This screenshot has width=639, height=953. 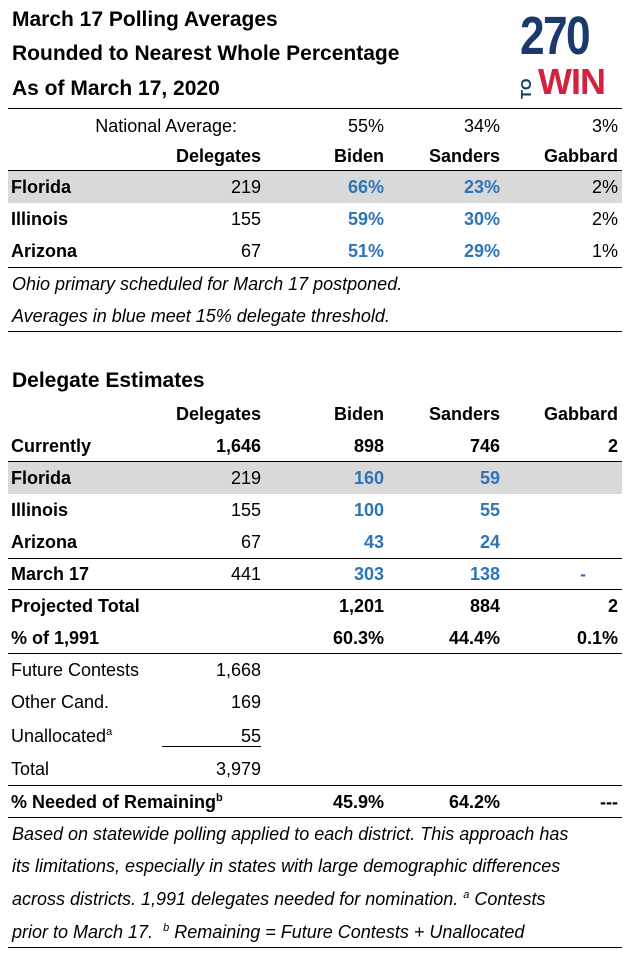 What do you see at coordinates (526, 88) in the screenshot?
I see `logo-to: TO` at bounding box center [526, 88].